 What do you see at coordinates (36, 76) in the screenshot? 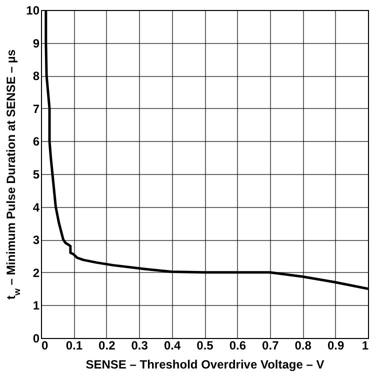
I see `y-tick-label: 8` at bounding box center [36, 76].